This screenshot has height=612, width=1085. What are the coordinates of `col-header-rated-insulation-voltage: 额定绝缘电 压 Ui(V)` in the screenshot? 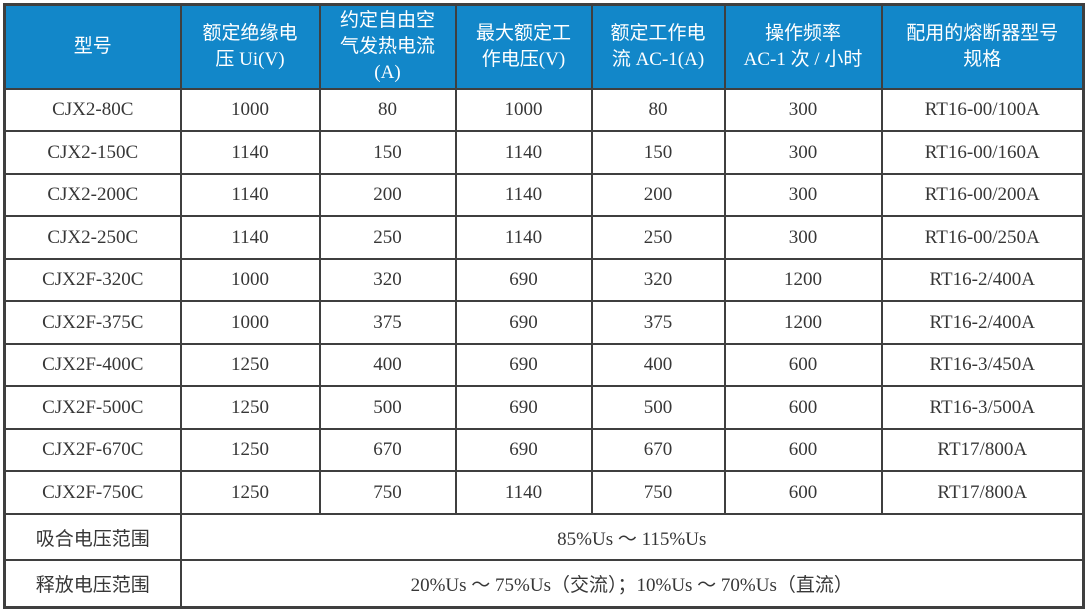 It's located at (250, 46).